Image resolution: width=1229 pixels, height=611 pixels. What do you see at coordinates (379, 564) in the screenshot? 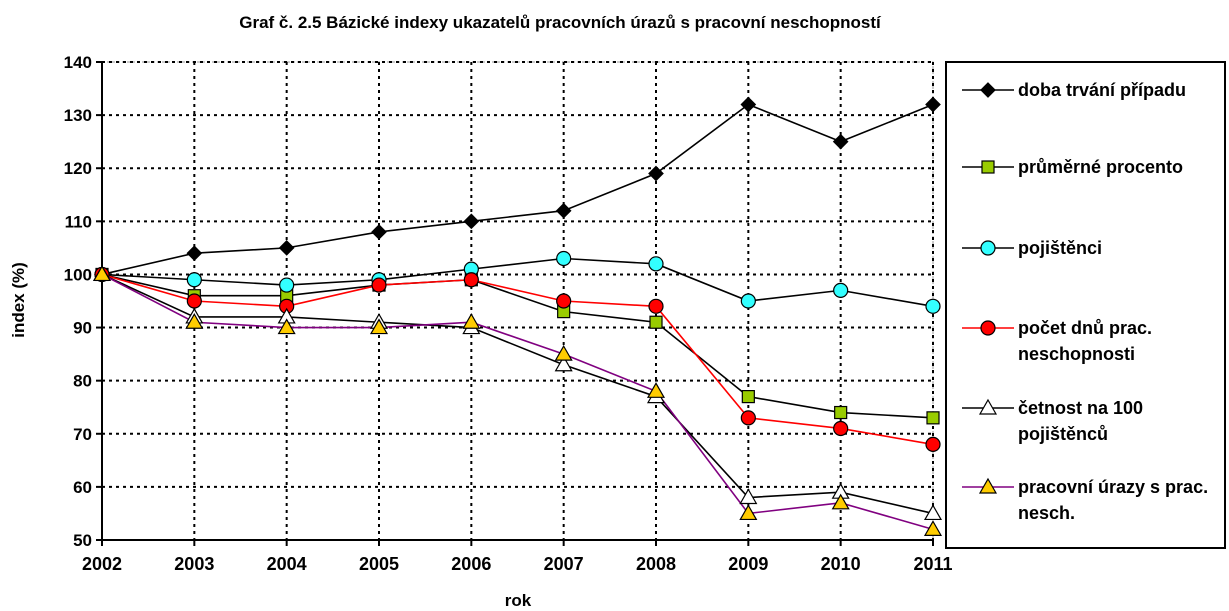
I see `x-tick-label: 2005` at bounding box center [379, 564].